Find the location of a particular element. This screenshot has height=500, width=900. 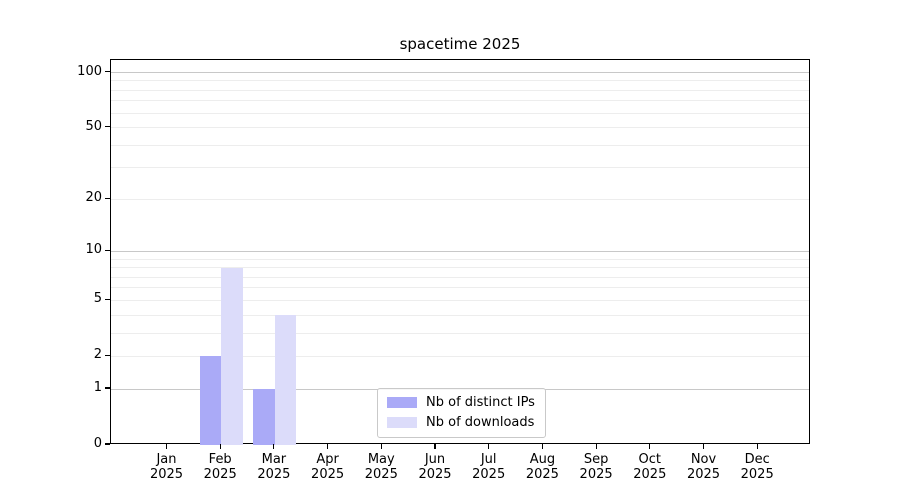

x-axis-tick-label: Mar 2025 is located at coordinates (274, 467).